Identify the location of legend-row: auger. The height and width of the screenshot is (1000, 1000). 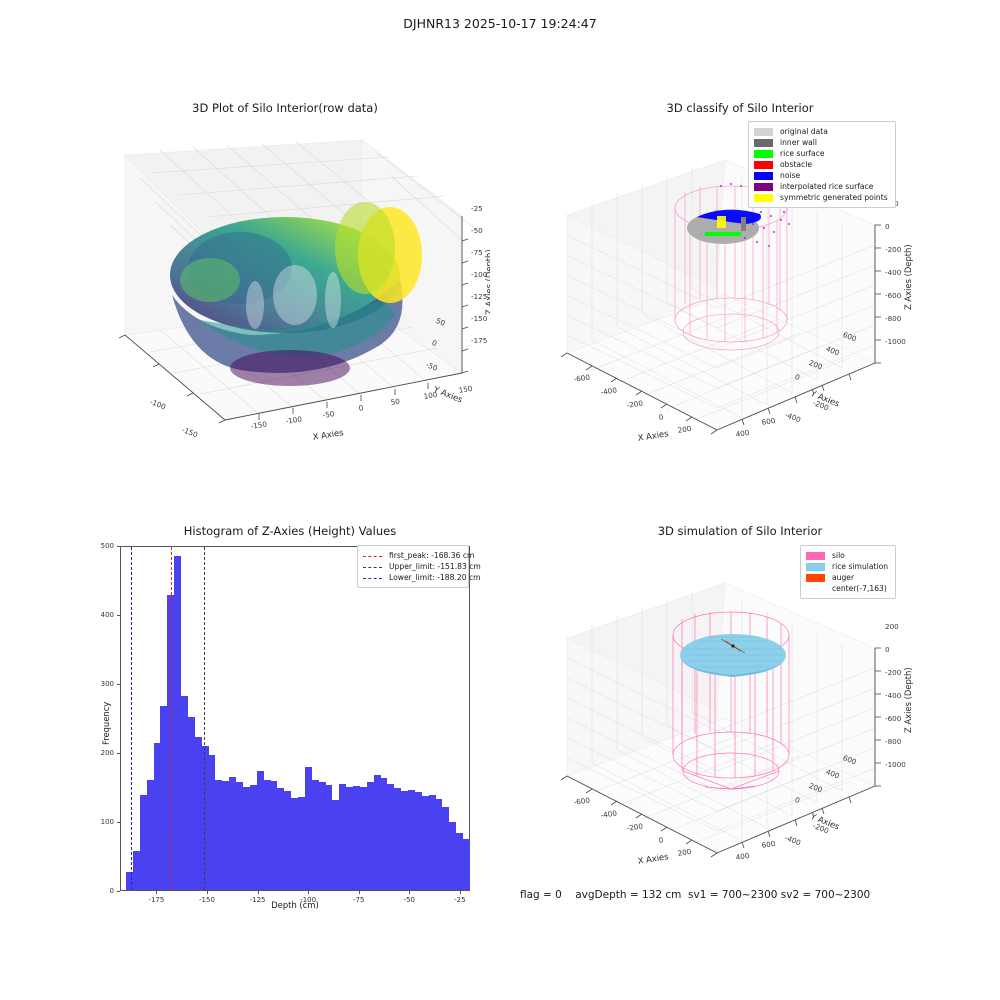
(847, 577).